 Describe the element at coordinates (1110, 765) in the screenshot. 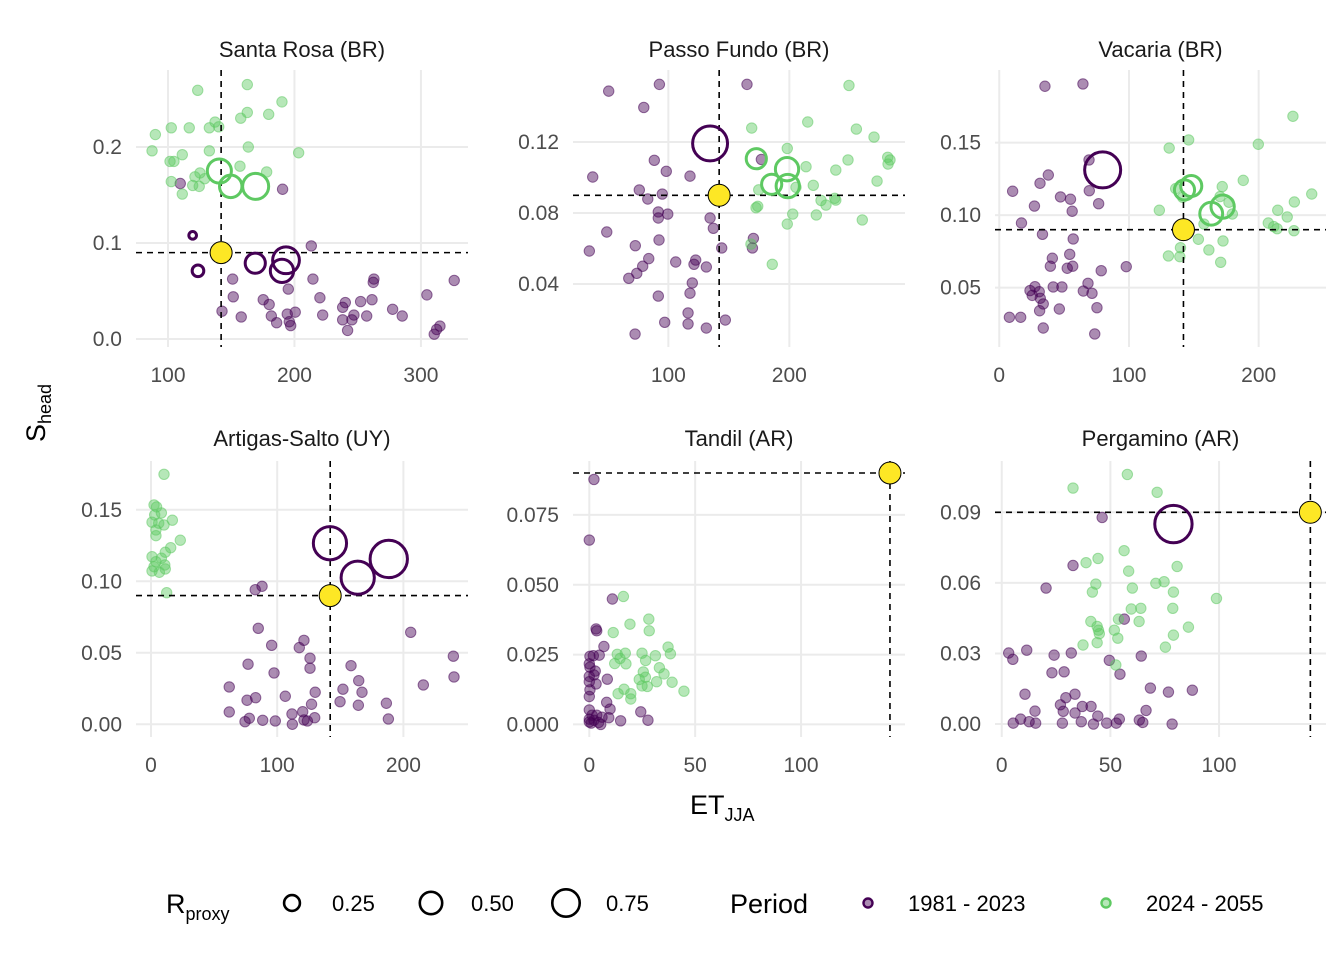

I see `x-tick-label: 50` at that location.